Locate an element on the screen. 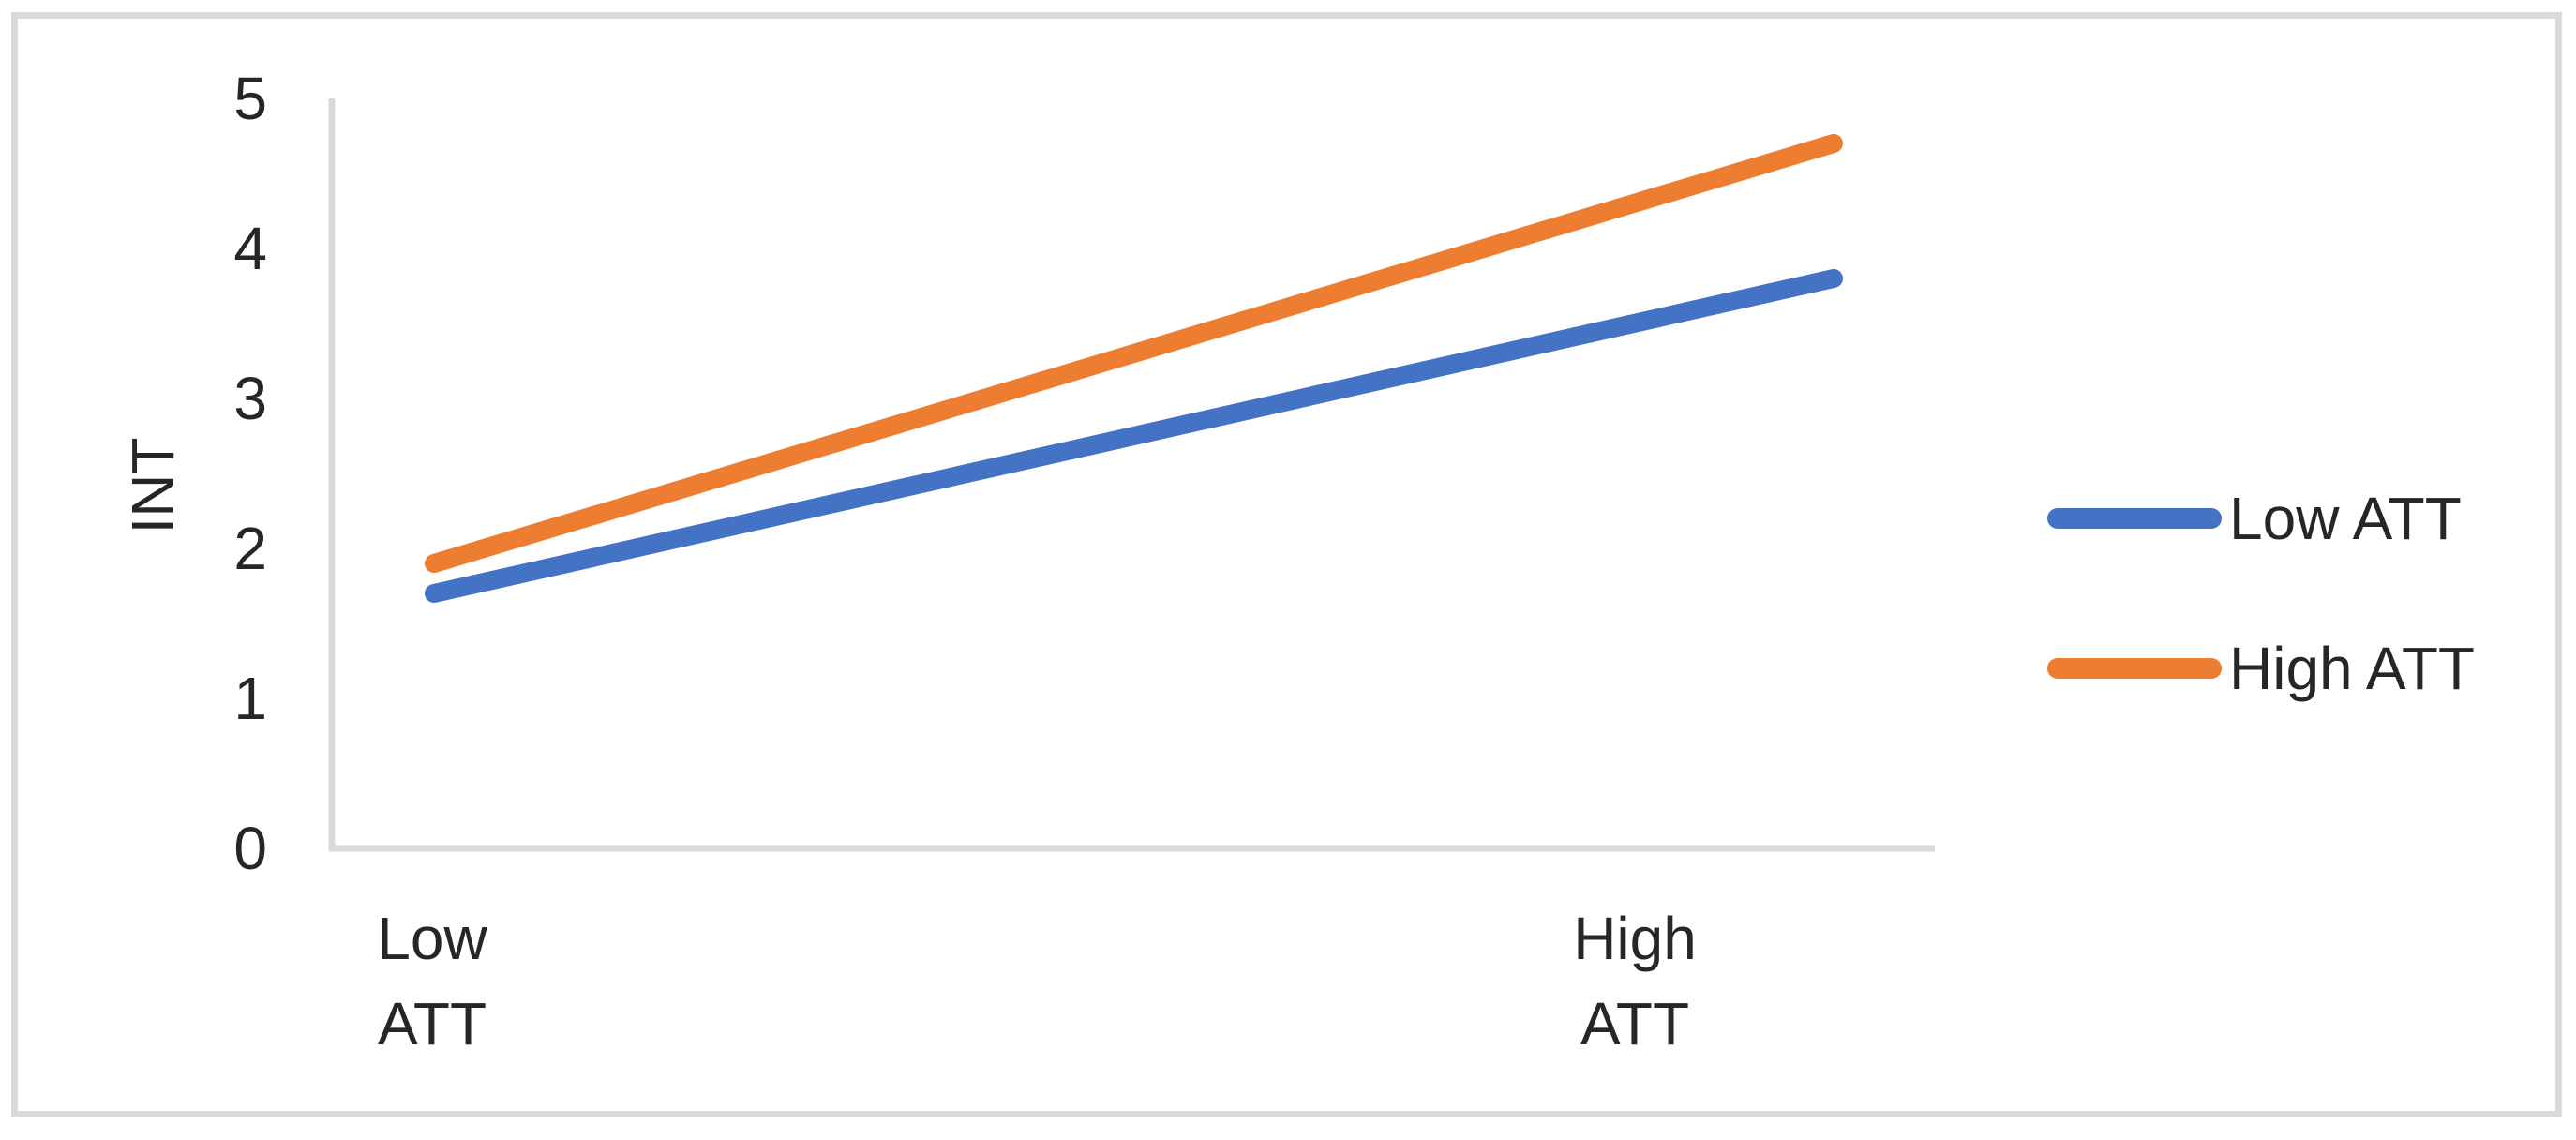 This screenshot has width=2576, height=1140. legend-label-high-att: High ATT is located at coordinates (2352, 668).